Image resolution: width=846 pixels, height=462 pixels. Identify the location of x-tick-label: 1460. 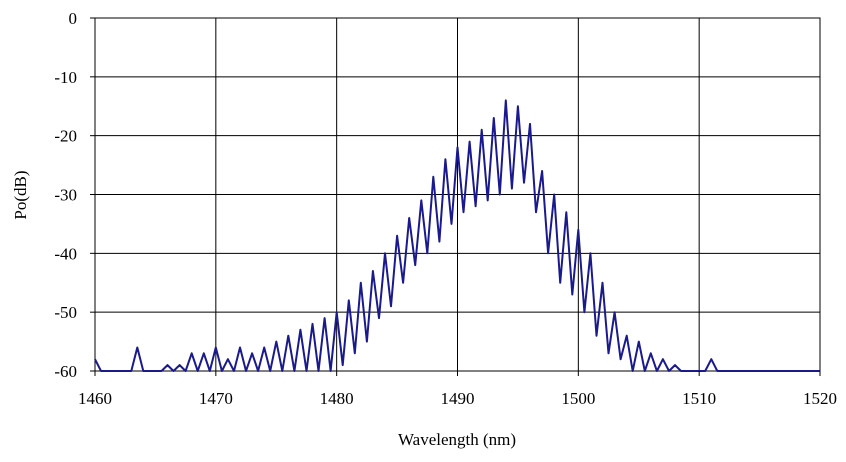
(95, 398).